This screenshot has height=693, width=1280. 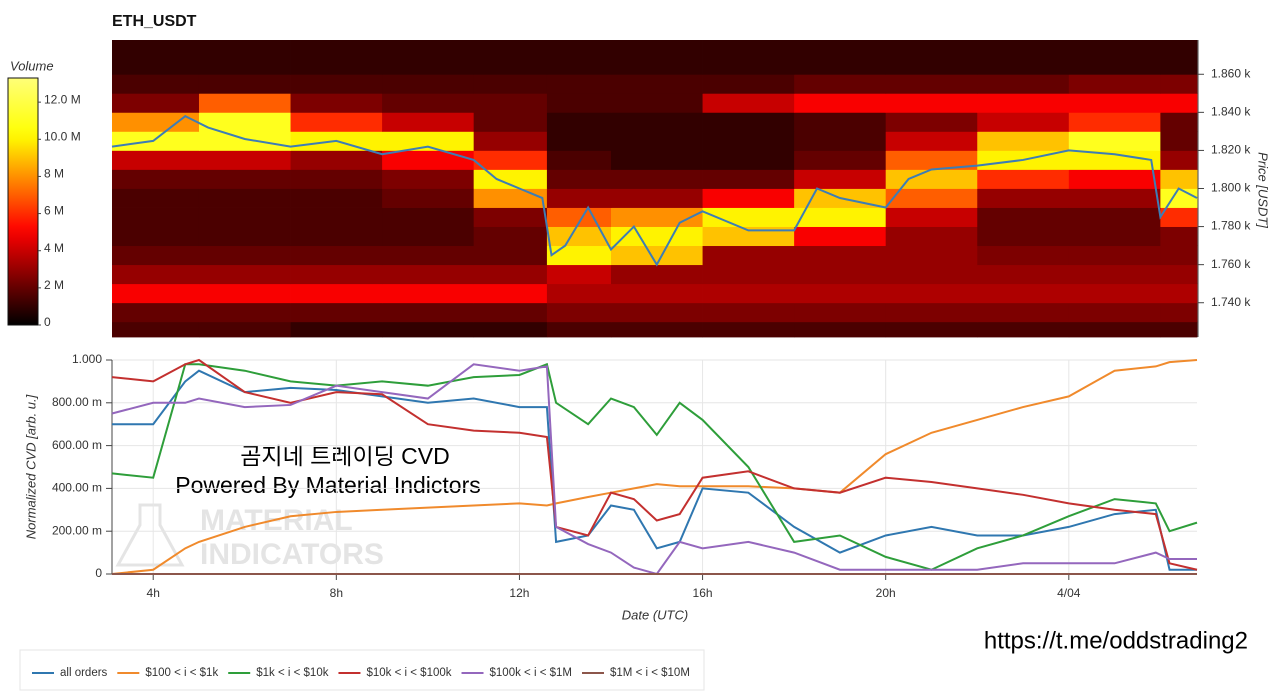 I want to click on legend-label: $1k < i < $10k, so click(x=292, y=673).